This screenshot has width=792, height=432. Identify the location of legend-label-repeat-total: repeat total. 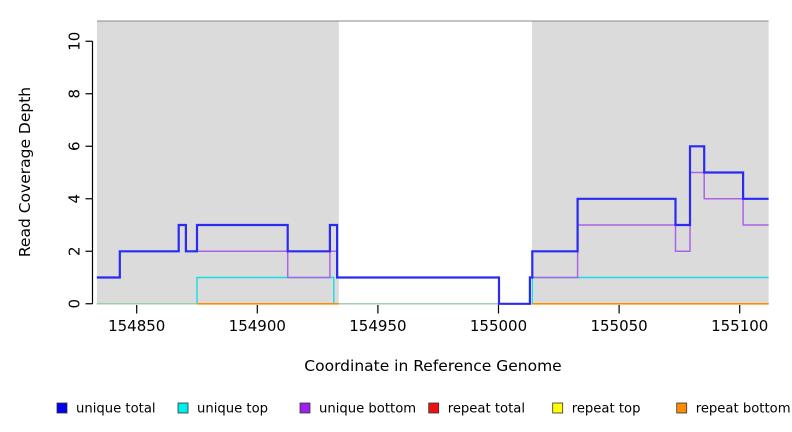
(486, 409).